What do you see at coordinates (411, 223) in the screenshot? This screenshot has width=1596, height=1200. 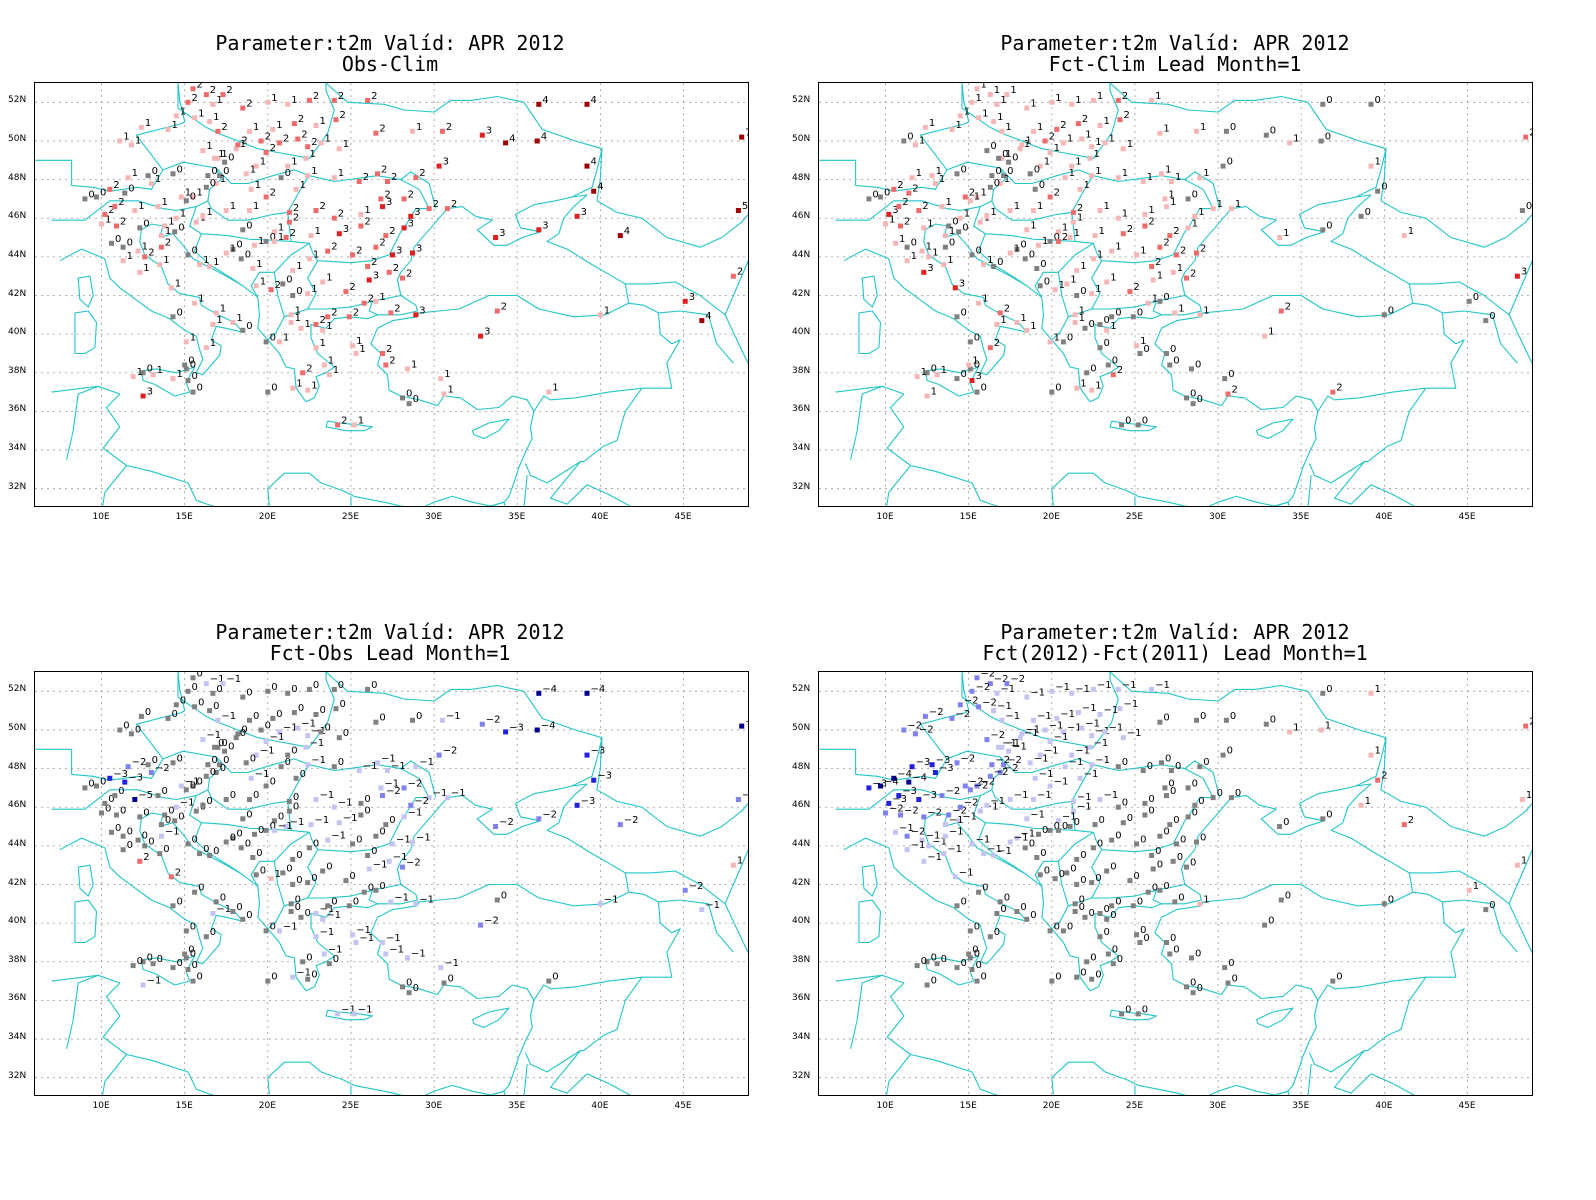 I see `station-value: 3` at bounding box center [411, 223].